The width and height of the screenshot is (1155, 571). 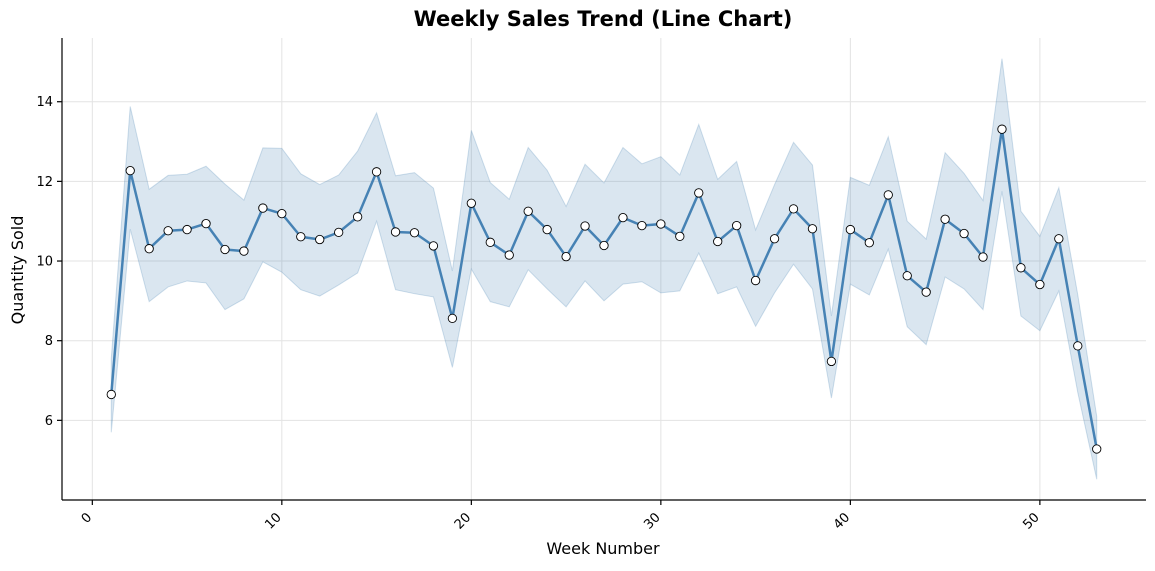 I want to click on x-tick-label: 10, so click(x=273, y=521).